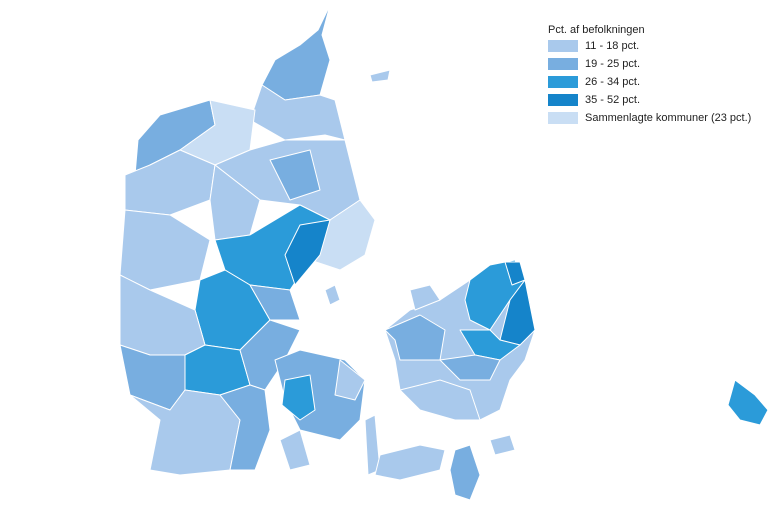 This screenshot has width=770, height=513. I want to click on legend-label: 35 - 52 pct., so click(612, 100).